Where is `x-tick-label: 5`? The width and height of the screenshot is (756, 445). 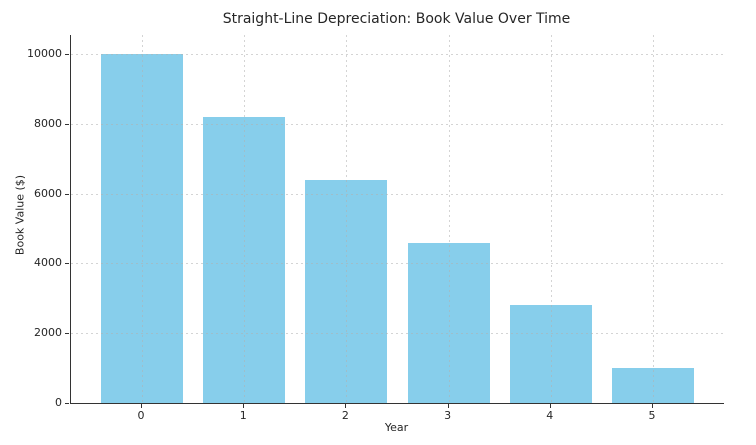 x-tick-label: 5 is located at coordinates (652, 415).